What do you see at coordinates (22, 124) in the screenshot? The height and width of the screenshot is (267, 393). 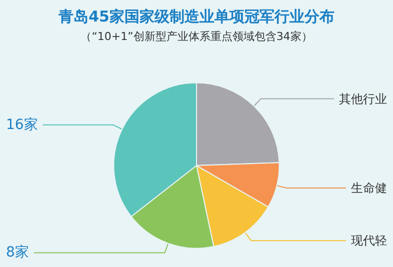 I see `data-label: 16家` at bounding box center [22, 124].